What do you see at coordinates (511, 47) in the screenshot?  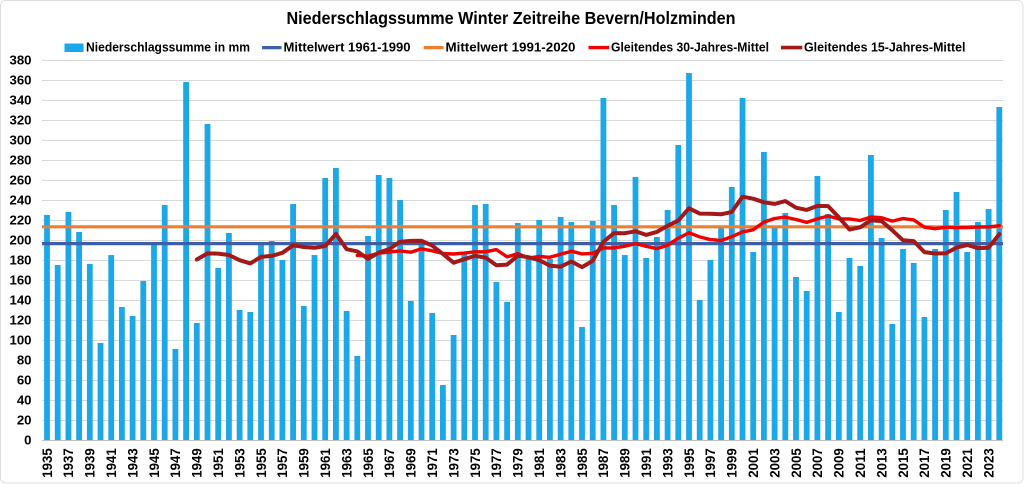 I see `svg-text: Mittelwert 1991-2020` at bounding box center [511, 47].